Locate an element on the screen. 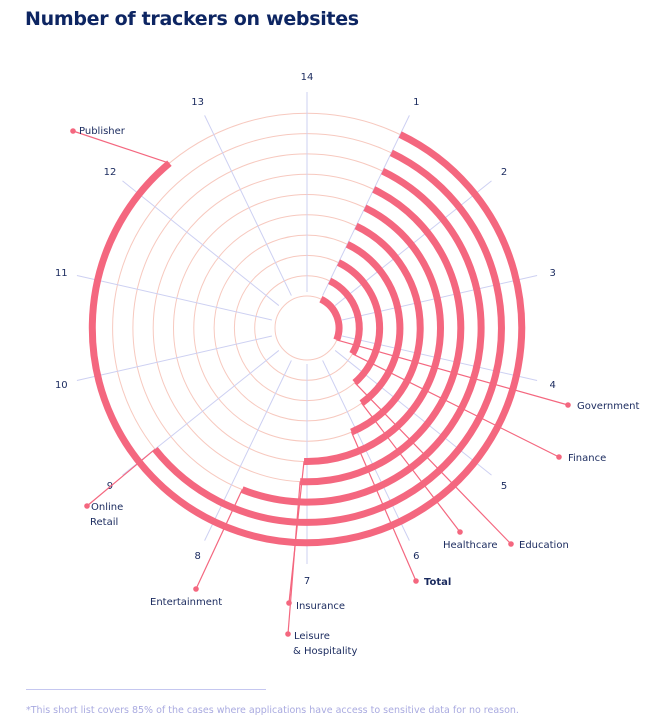  axis-tick-label: 12 is located at coordinates (110, 172).